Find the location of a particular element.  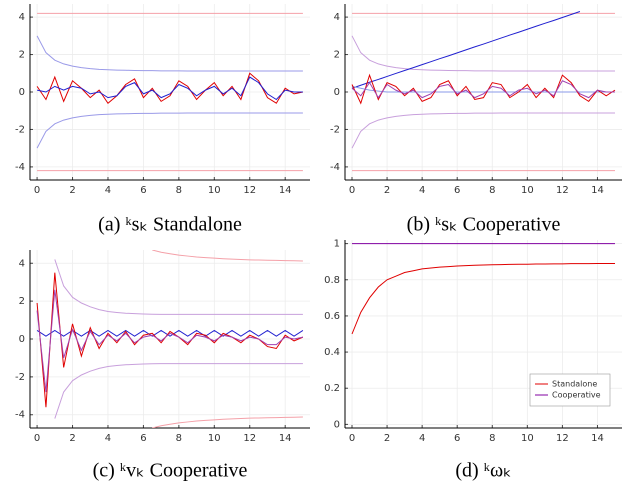

legend-box is located at coordinates (570, 390).